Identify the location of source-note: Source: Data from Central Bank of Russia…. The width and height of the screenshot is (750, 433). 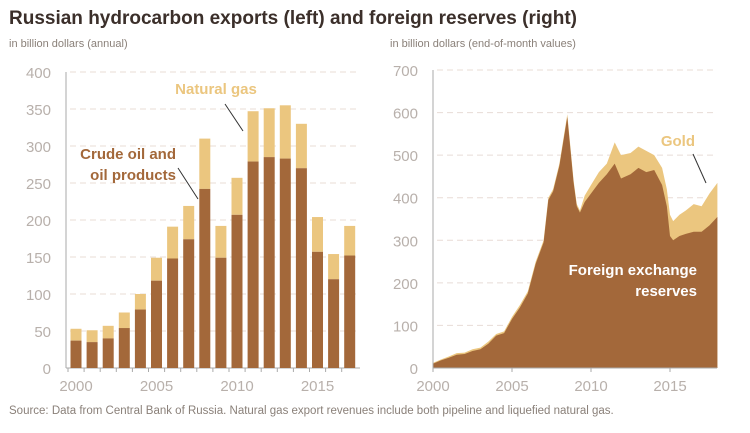
(311, 411).